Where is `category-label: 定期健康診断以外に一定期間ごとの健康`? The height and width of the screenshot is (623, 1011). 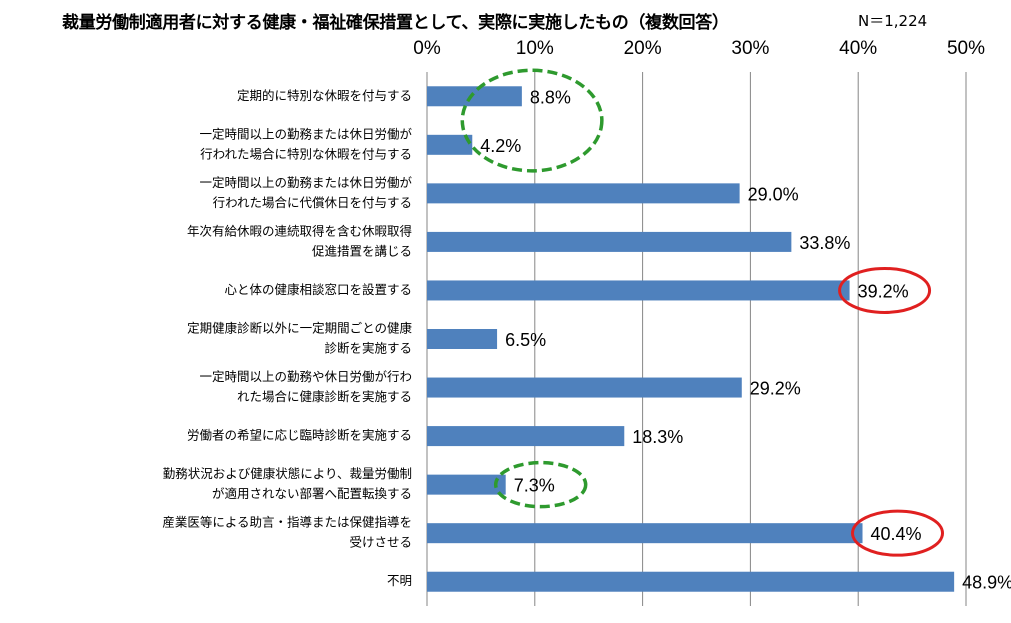
category-label: 定期健康診断以外に一定期間ごとの健康 is located at coordinates (299, 328).